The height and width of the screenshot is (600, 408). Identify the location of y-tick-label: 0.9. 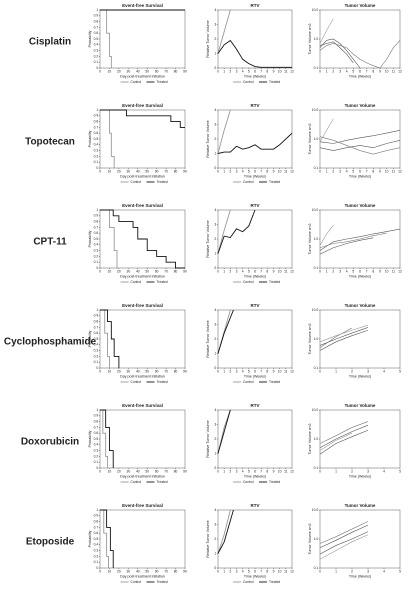
(96, 416).